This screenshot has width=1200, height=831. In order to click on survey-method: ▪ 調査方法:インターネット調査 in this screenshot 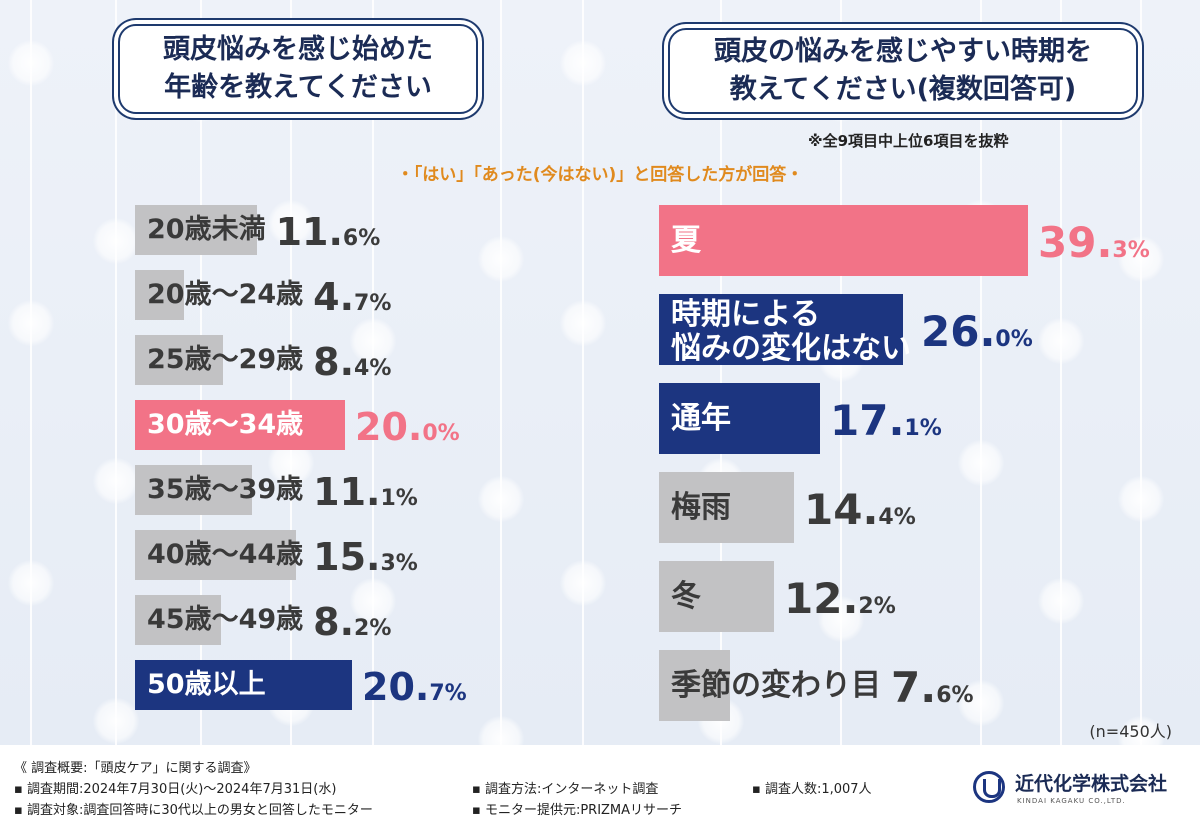, I will do `click(565, 789)`.